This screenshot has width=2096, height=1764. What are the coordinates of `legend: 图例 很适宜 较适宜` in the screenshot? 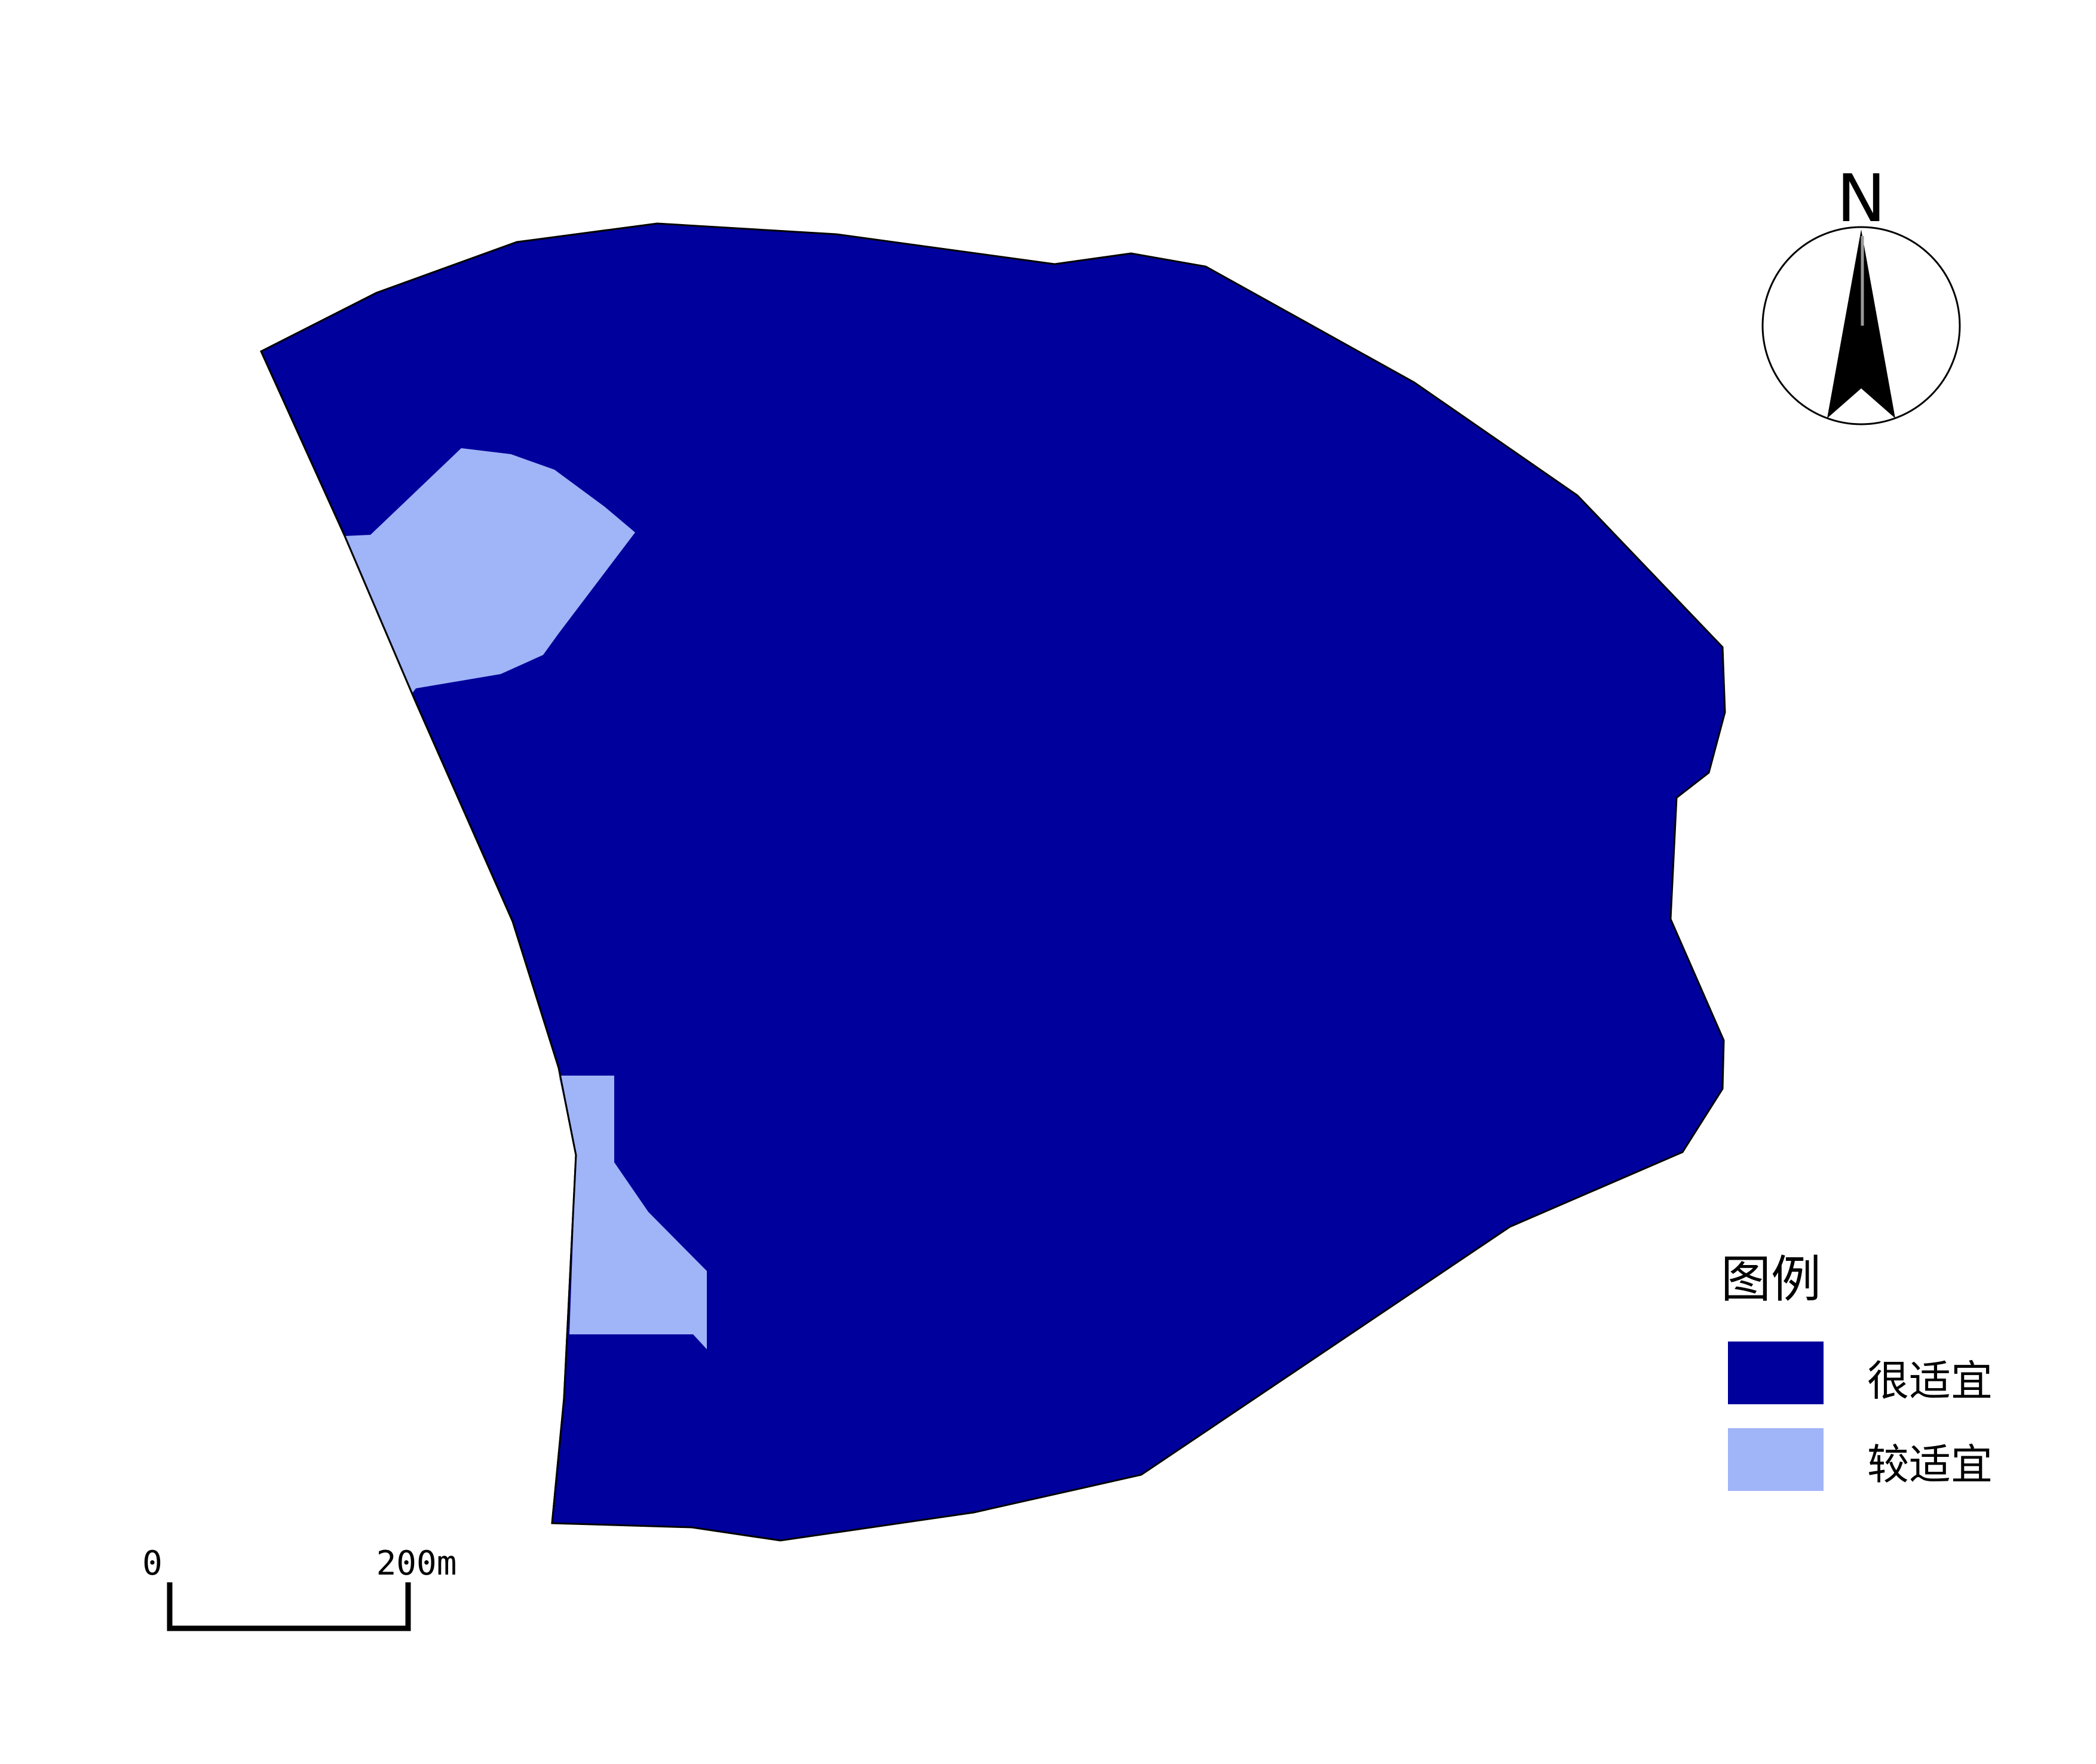 It's located at (1857, 1370).